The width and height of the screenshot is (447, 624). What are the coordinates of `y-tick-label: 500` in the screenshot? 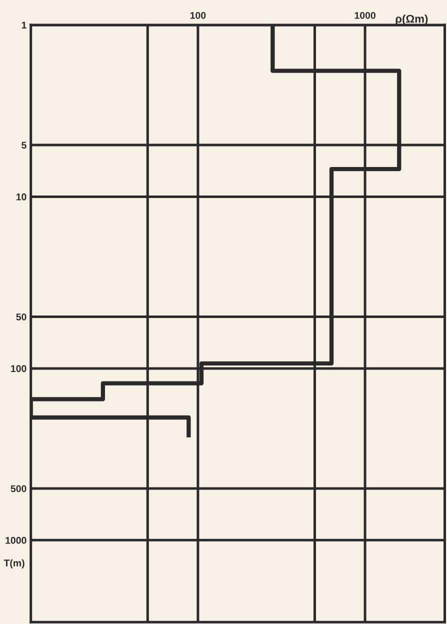 It's located at (18, 488).